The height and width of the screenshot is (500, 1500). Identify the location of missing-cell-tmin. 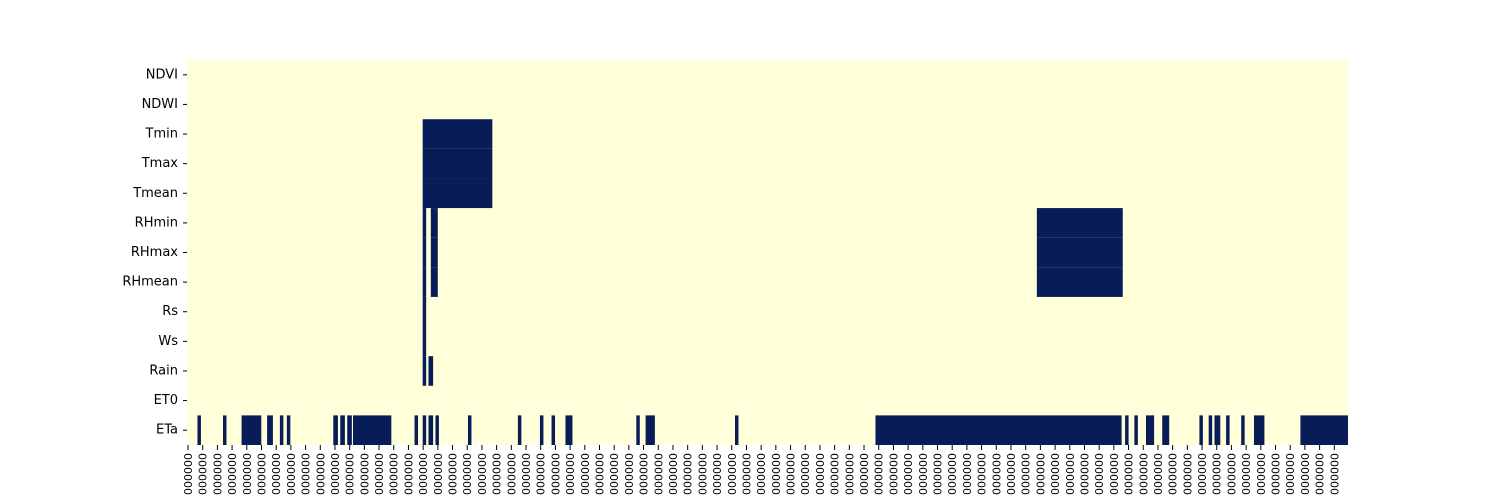
(457, 134).